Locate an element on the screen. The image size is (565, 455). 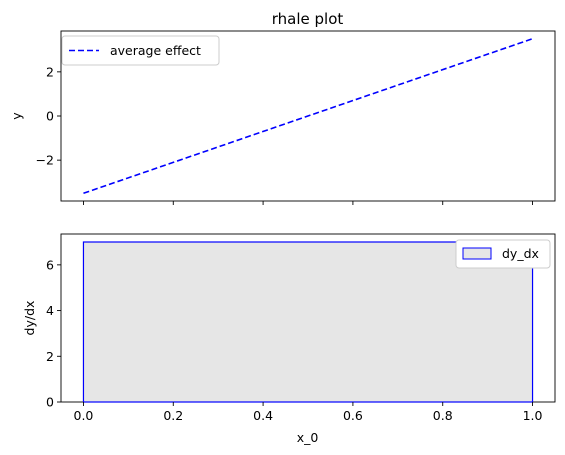
bottom-y-tick-label: 4 is located at coordinates (50, 310).